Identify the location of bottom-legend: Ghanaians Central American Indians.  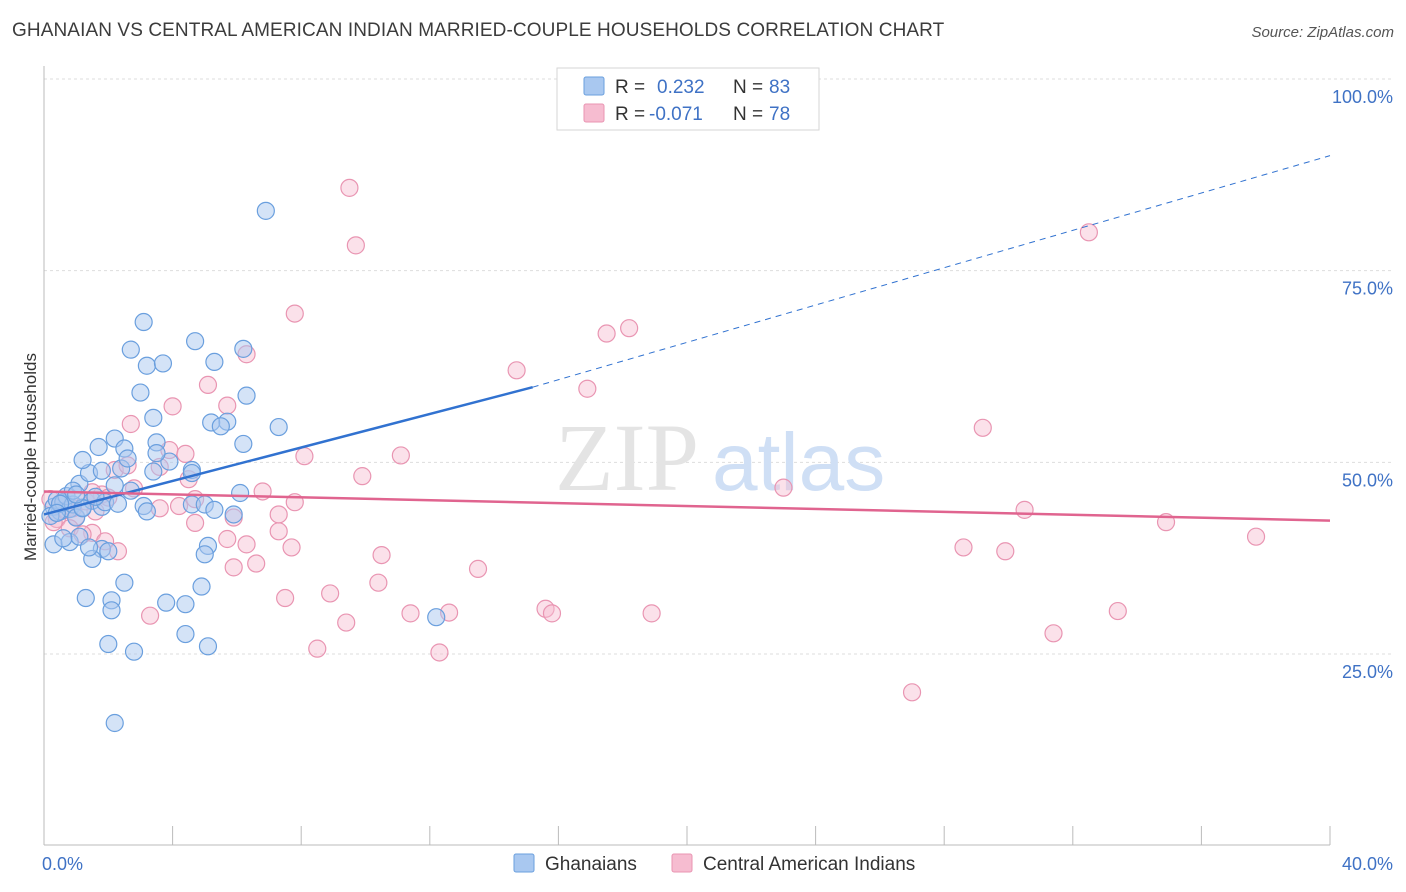
(714, 864).